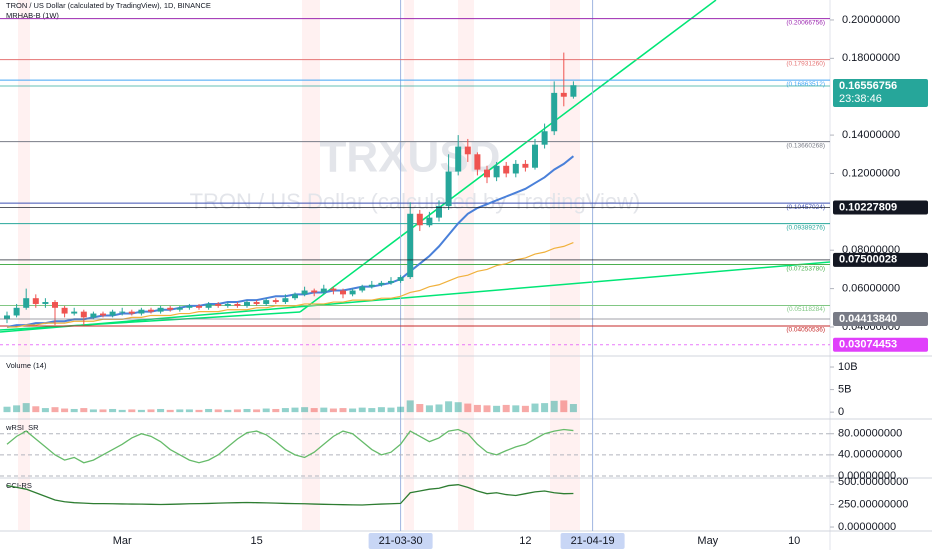 The height and width of the screenshot is (550, 932). Describe the element at coordinates (22, 427) in the screenshot. I see `pane-title: wRSI_SR` at that location.